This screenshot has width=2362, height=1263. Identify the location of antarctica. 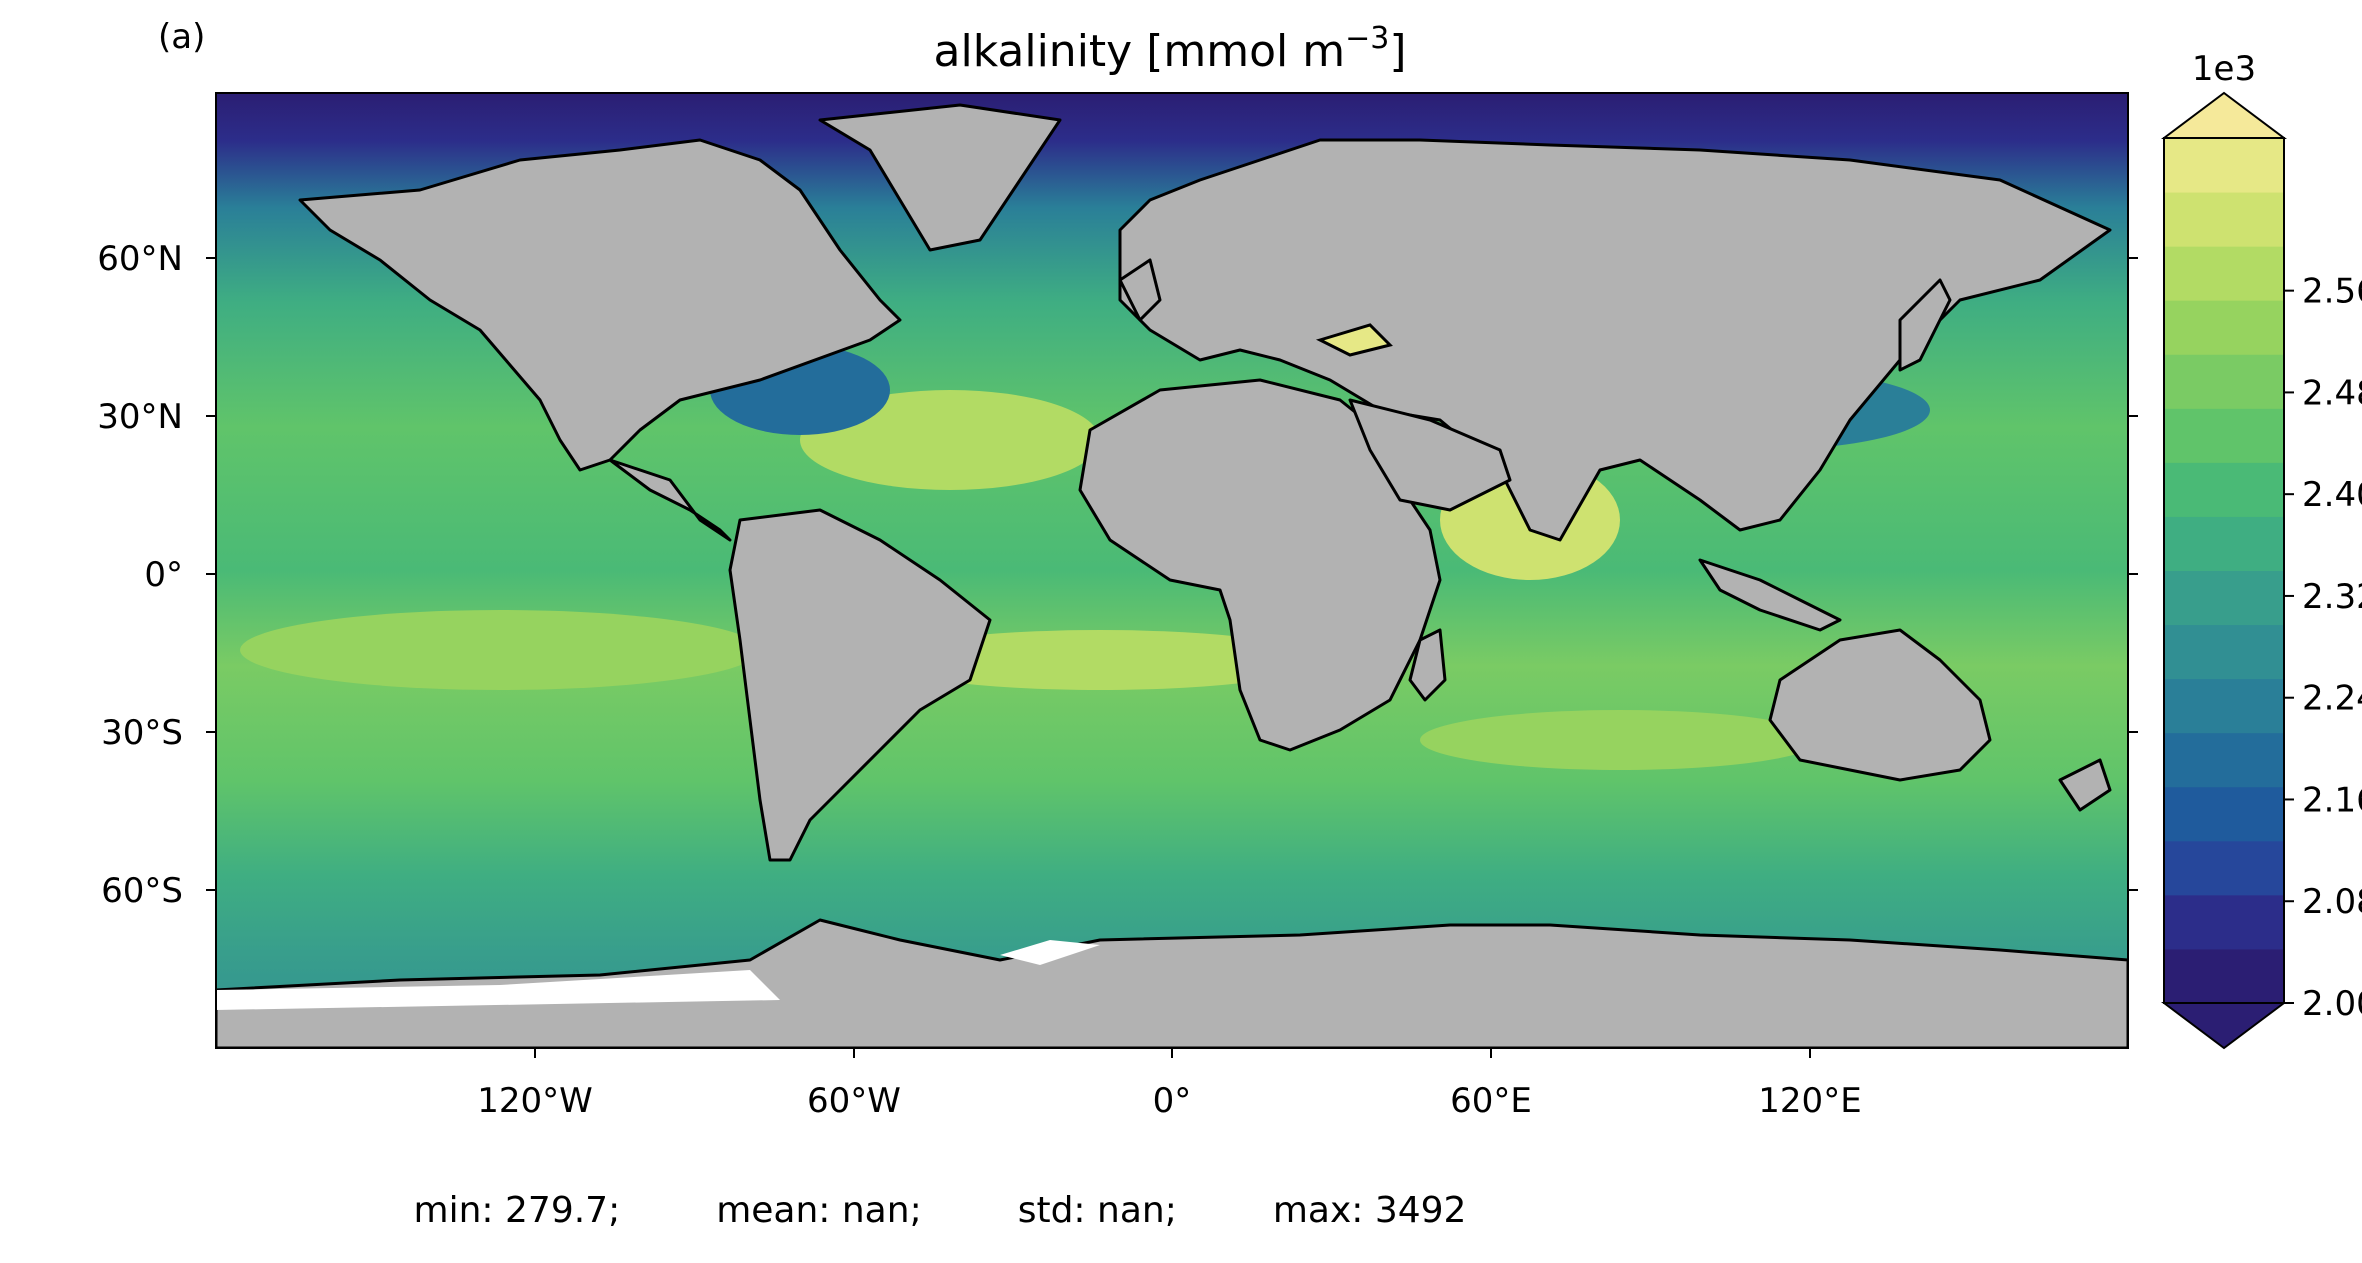
(1172, 983).